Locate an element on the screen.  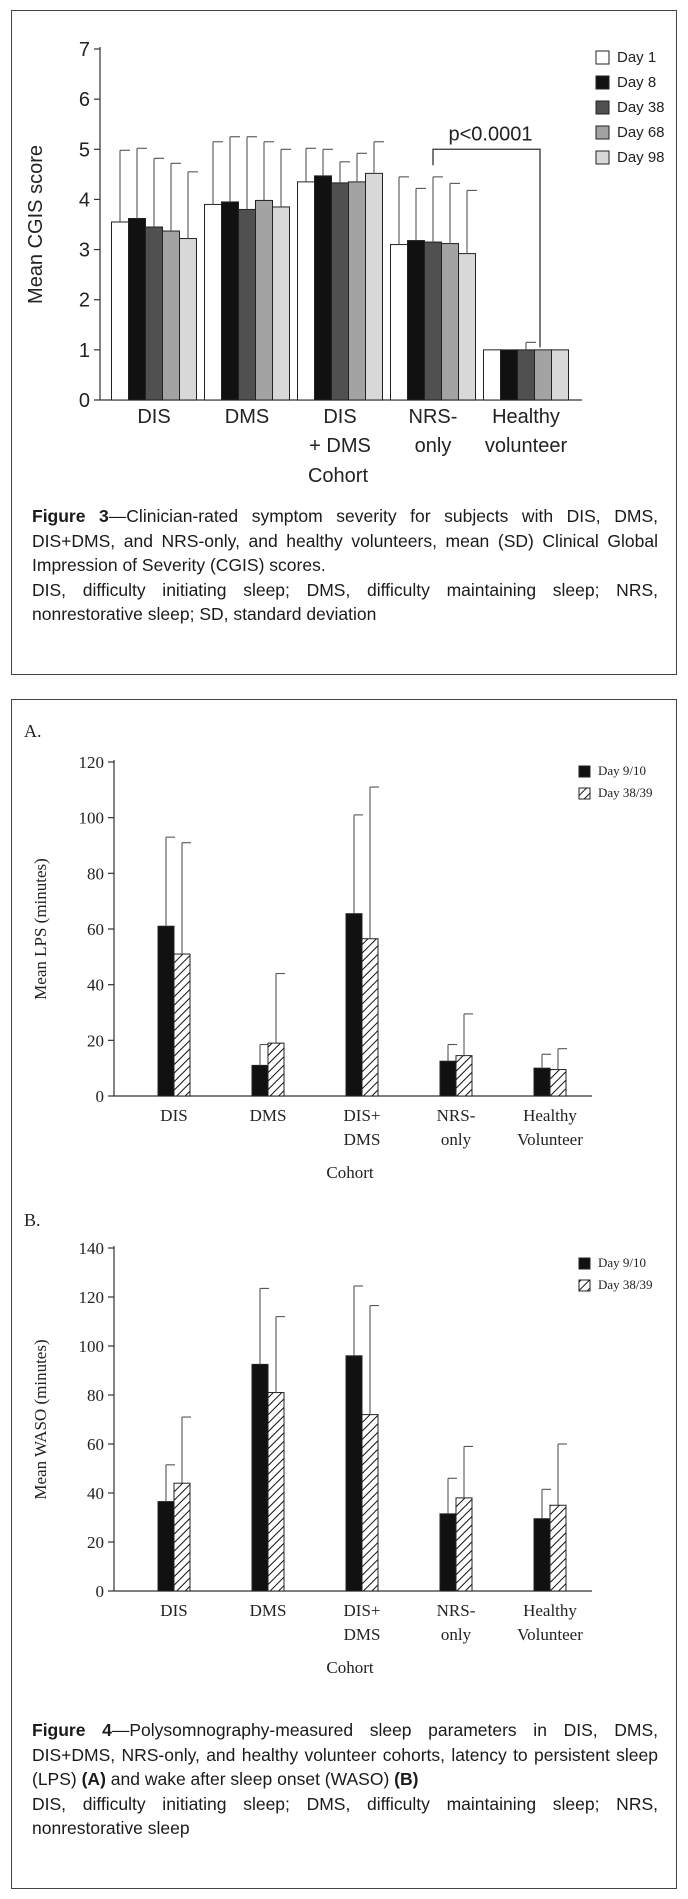
legend-label: Day 98 is located at coordinates (641, 157).